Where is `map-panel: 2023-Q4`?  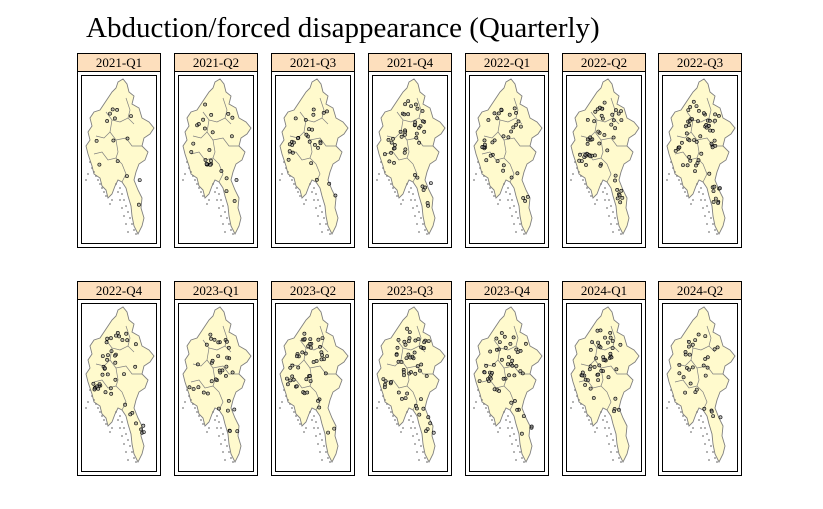 map-panel: 2023-Q4 is located at coordinates (507, 378).